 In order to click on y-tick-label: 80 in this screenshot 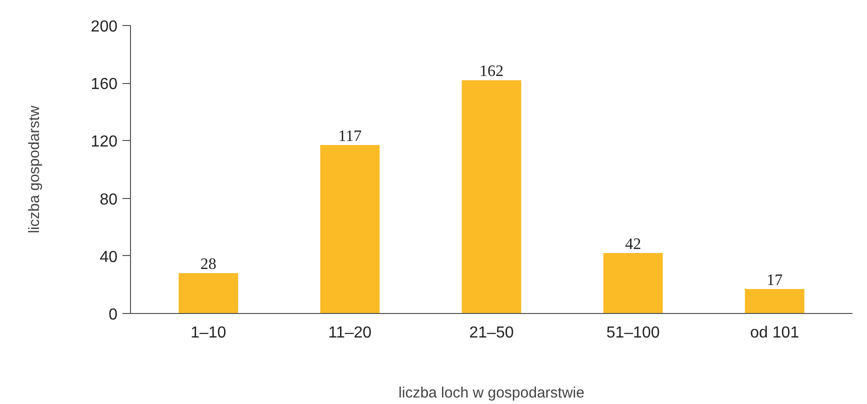, I will do `click(109, 199)`.